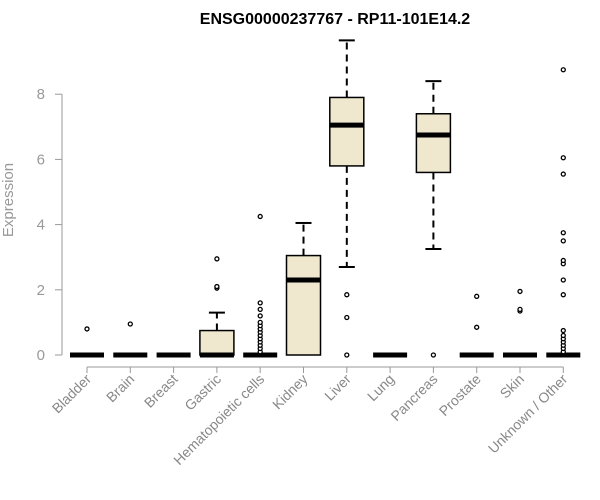 The width and height of the screenshot is (600, 500). I want to click on x-tick-label: Prostate, so click(460, 395).